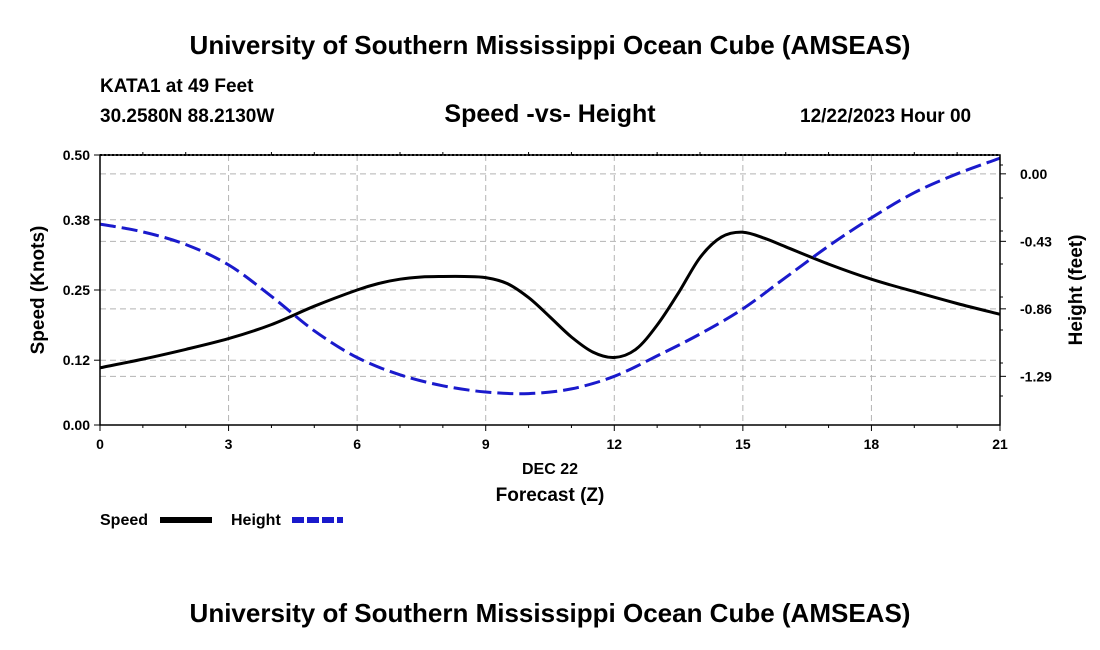 This screenshot has height=650, width=1100. Describe the element at coordinates (177, 86) in the screenshot. I see `station-label: KATA1 at 49 Feet` at that location.